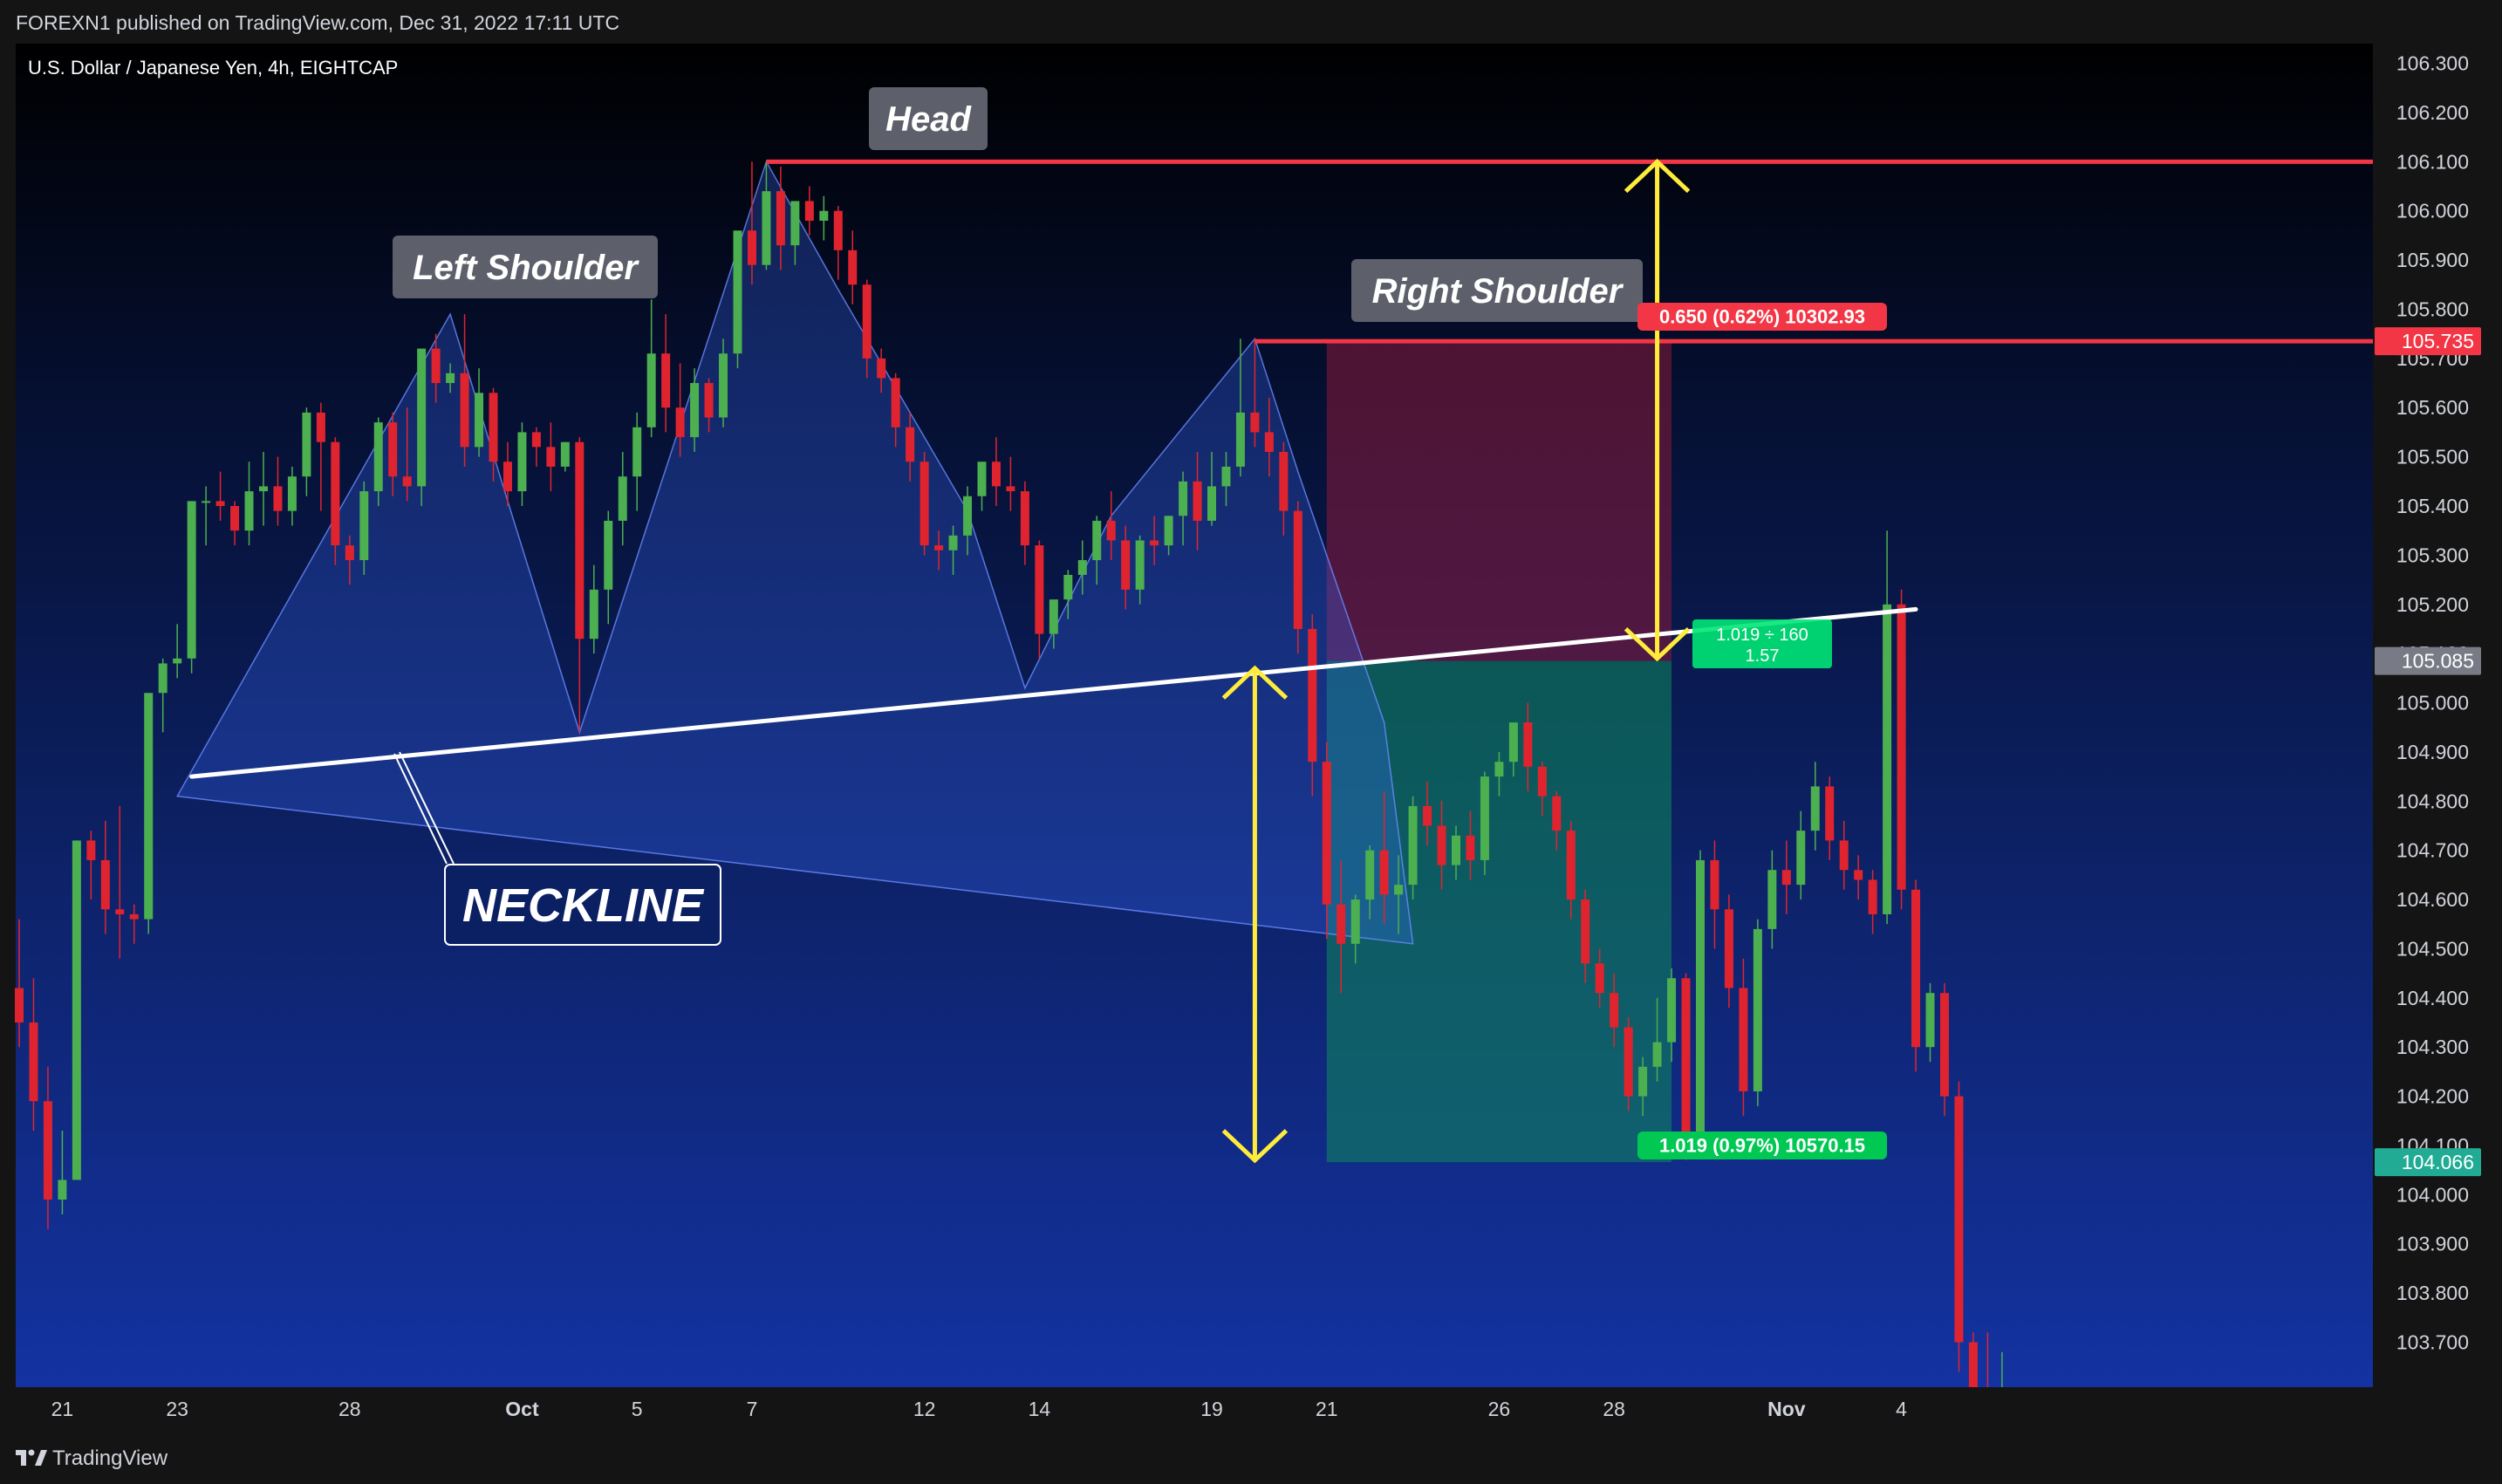  I want to click on y-tick-label: 105.300, so click(2432, 555).